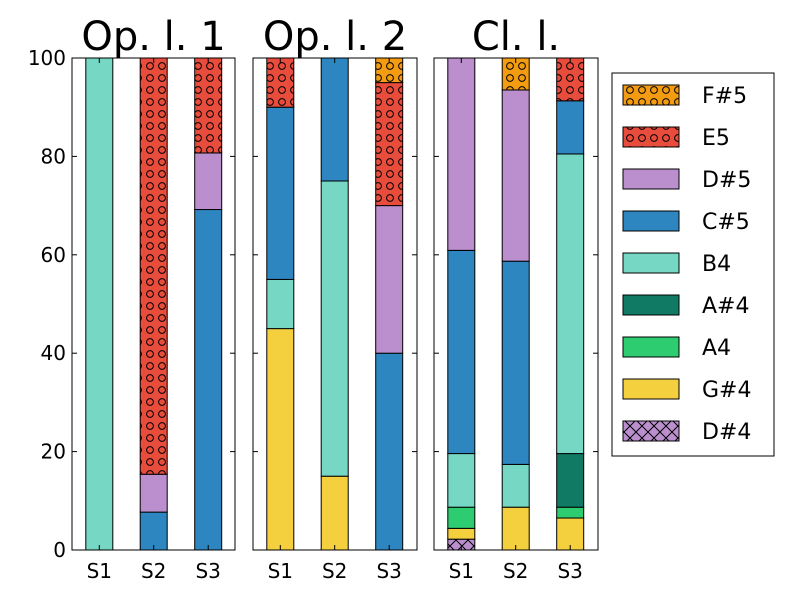 This screenshot has width=800, height=600. Describe the element at coordinates (335, 37) in the screenshot. I see `panel-title: Op. l. 2` at that location.